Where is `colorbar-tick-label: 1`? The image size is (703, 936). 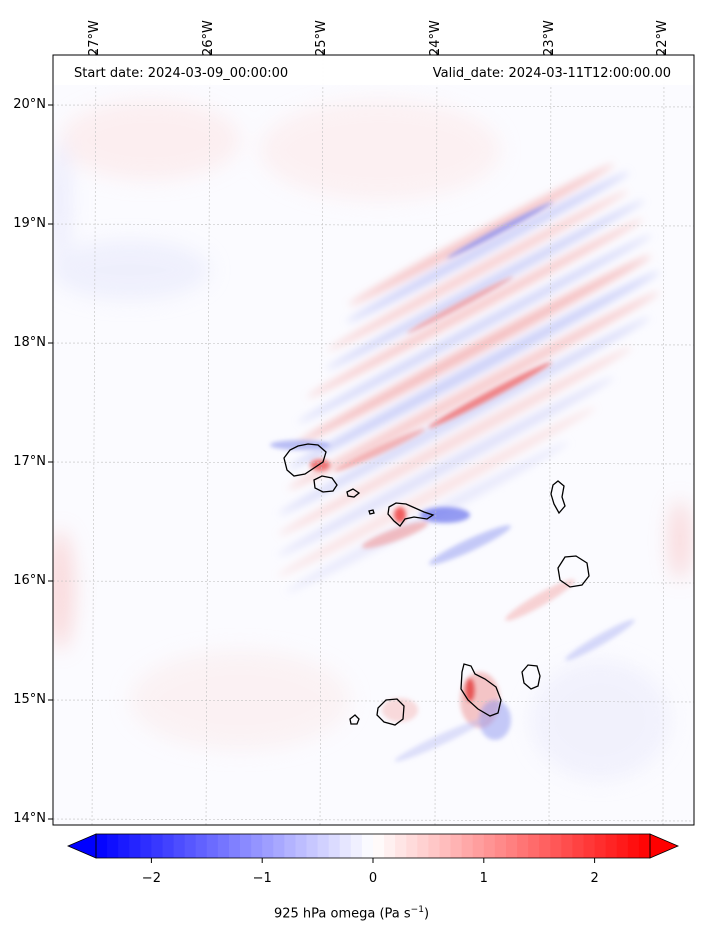
colorbar-tick-label: 1 is located at coordinates (483, 878).